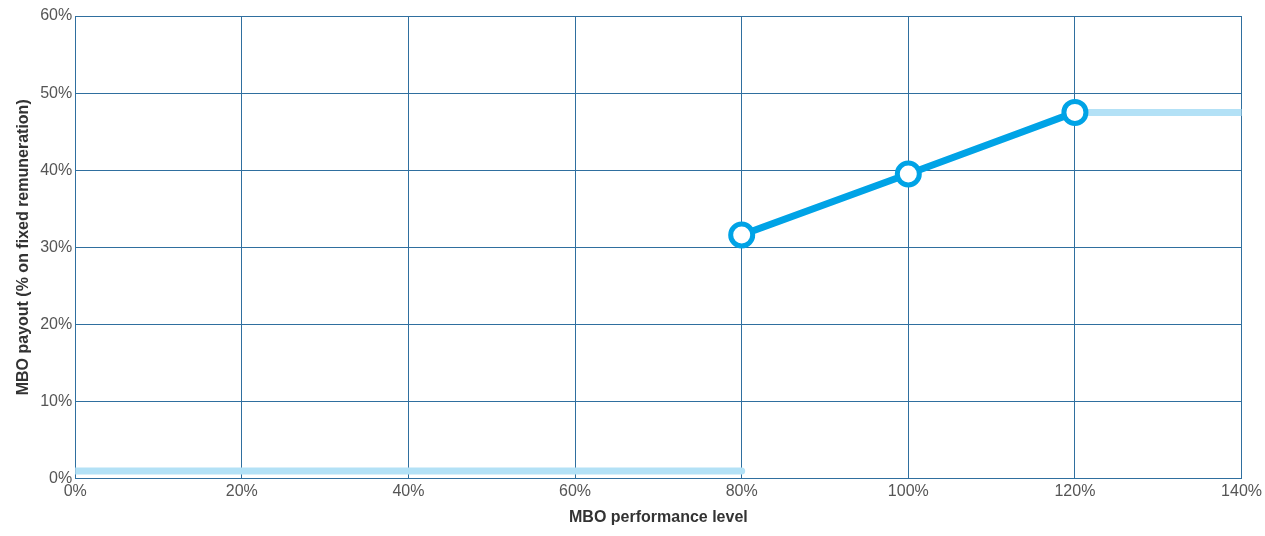 The image size is (1265, 536). Describe the element at coordinates (408, 490) in the screenshot. I see `x-tick-label: 40%` at that location.